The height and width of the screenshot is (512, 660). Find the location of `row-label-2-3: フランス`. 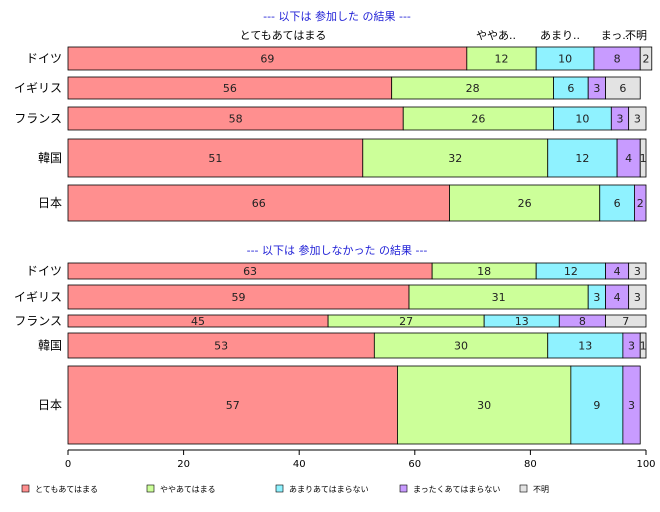

row-label-2-3: フランス is located at coordinates (38, 321).